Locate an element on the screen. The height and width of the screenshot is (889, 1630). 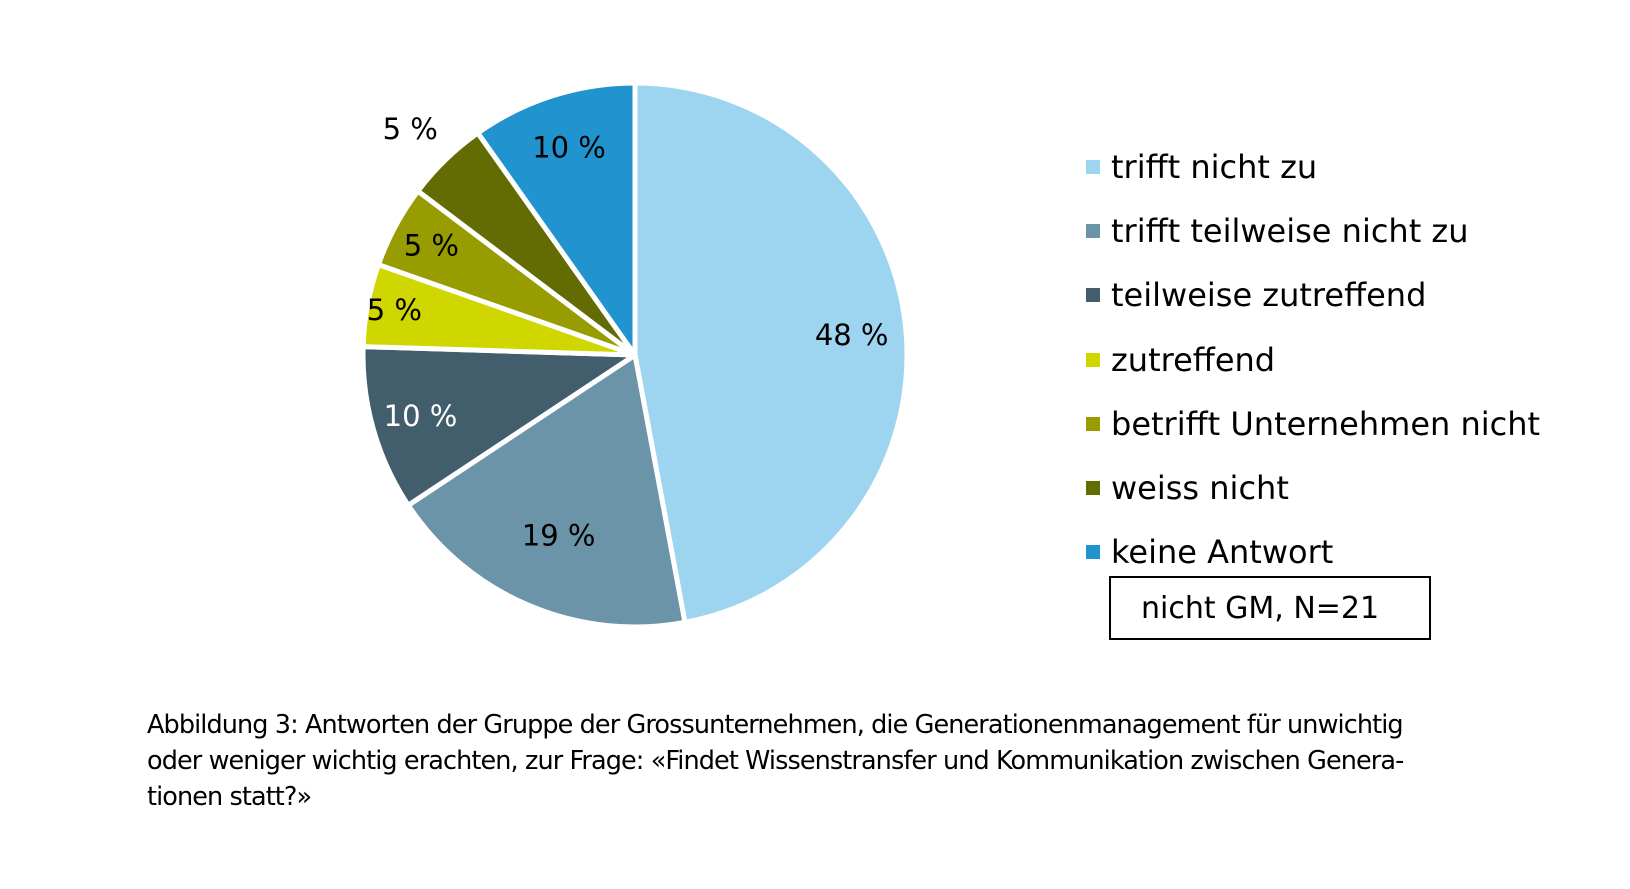
legend-label: trifft nicht zu is located at coordinates (1214, 167).